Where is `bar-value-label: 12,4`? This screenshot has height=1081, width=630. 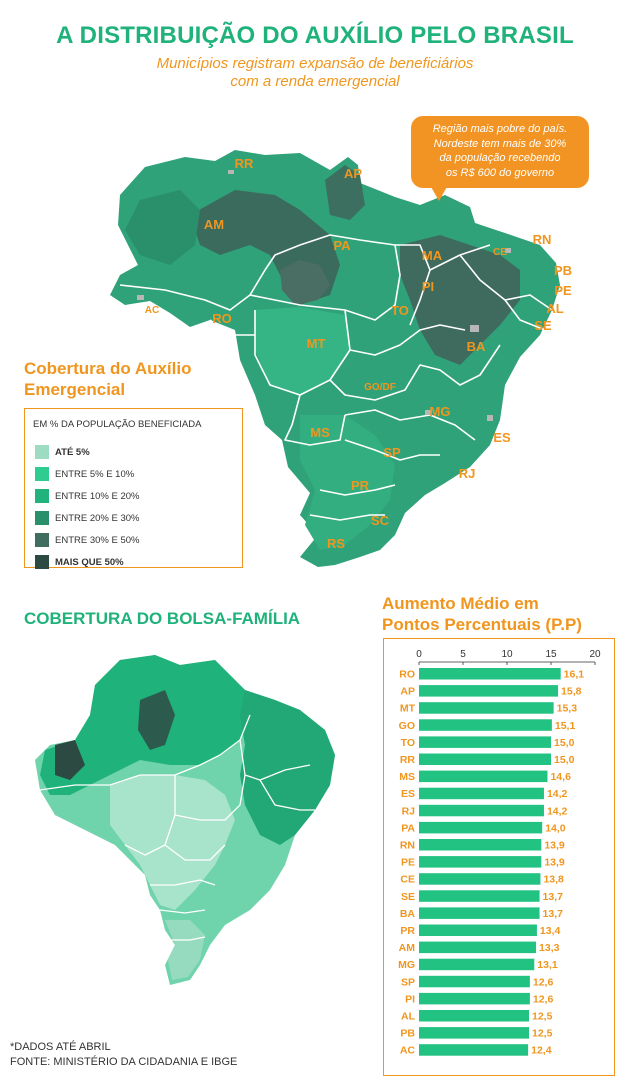
bar-value-label: 12,4 is located at coordinates (541, 1051).